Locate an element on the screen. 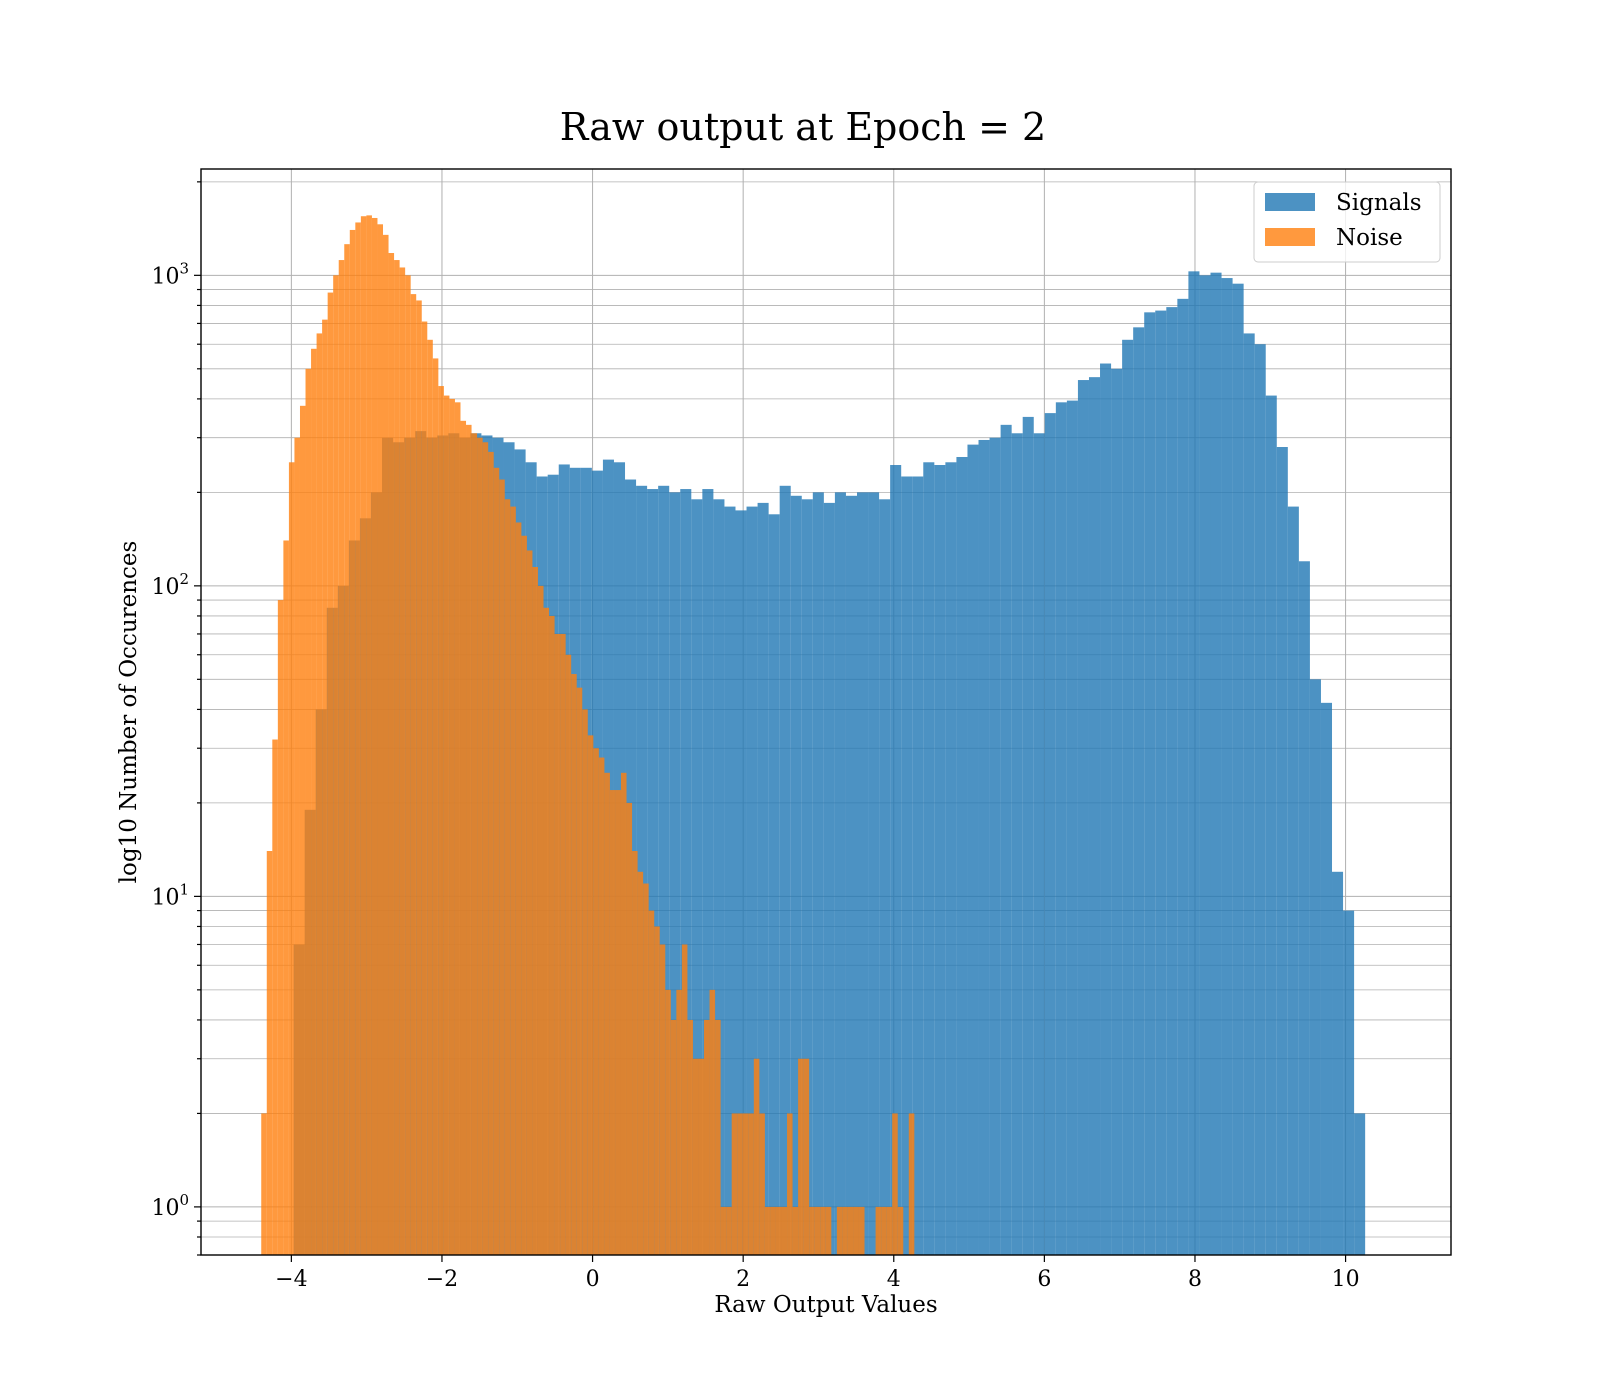 Image resolution: width=1600 pixels, height=1400 pixels. x-tick-label: 2 is located at coordinates (743, 1279).